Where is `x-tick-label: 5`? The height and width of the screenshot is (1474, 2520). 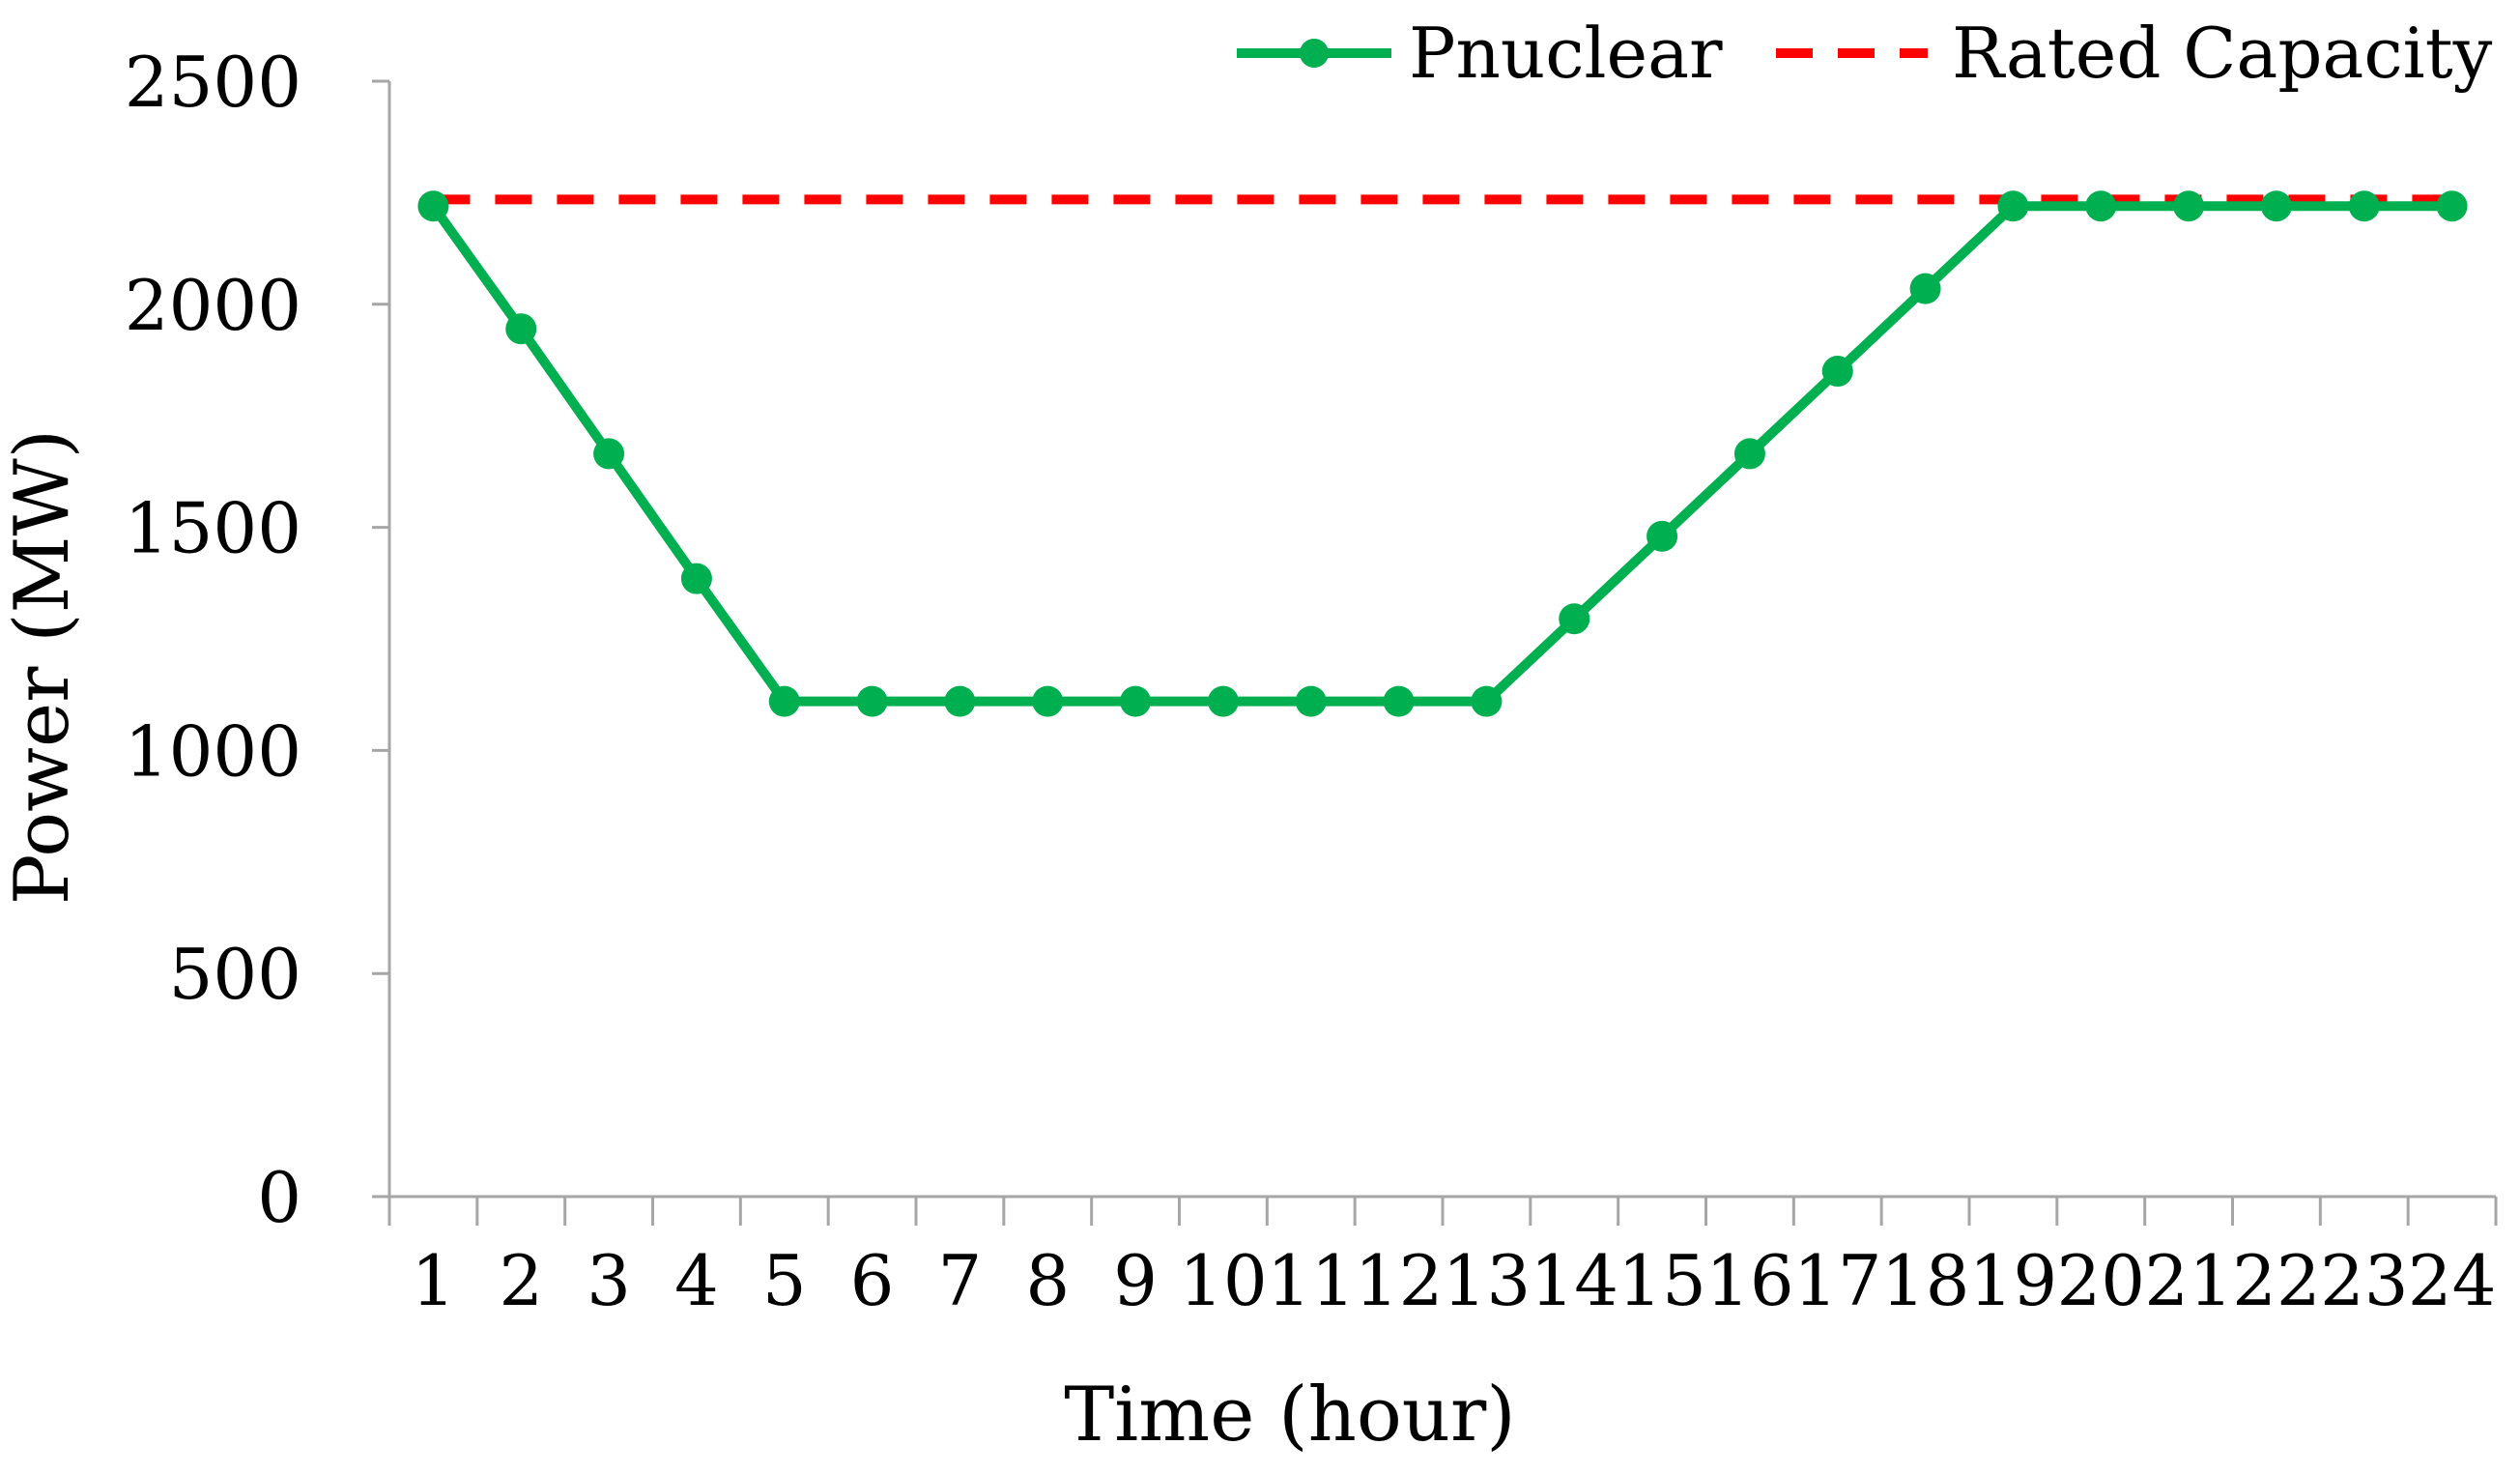 x-tick-label: 5 is located at coordinates (784, 1280).